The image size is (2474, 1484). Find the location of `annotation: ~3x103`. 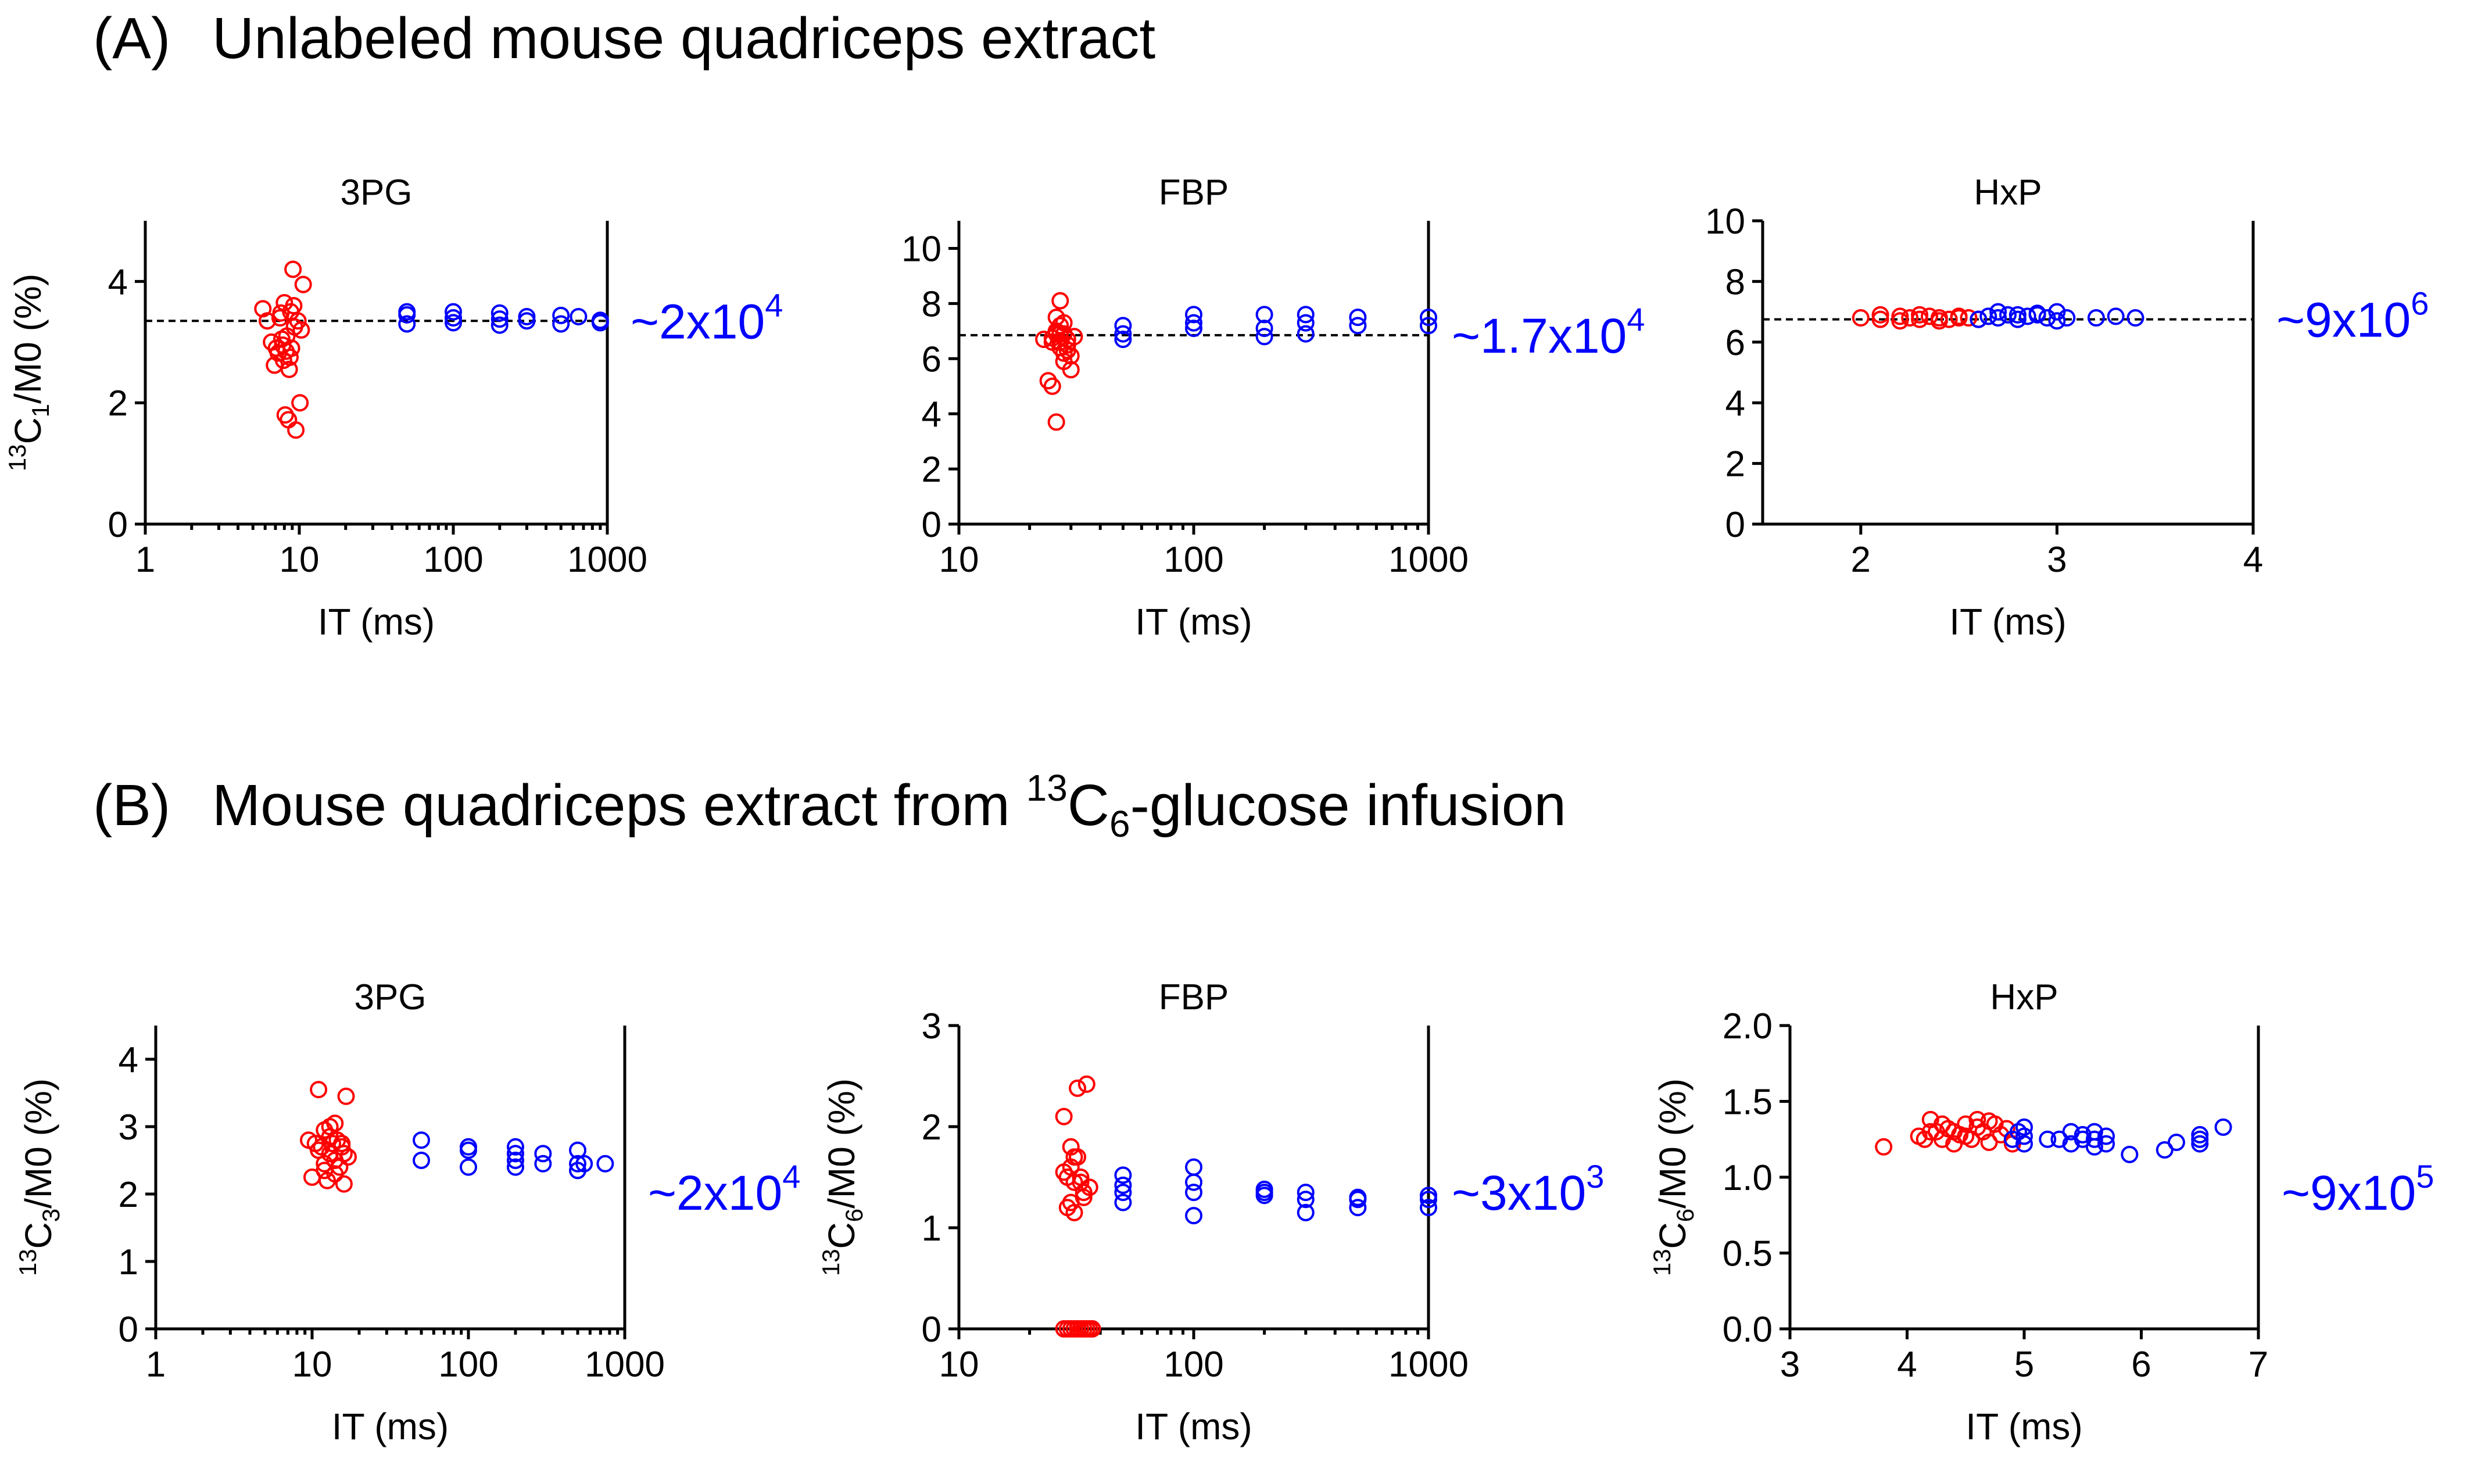

annotation: ~3x103 is located at coordinates (1528, 1189).